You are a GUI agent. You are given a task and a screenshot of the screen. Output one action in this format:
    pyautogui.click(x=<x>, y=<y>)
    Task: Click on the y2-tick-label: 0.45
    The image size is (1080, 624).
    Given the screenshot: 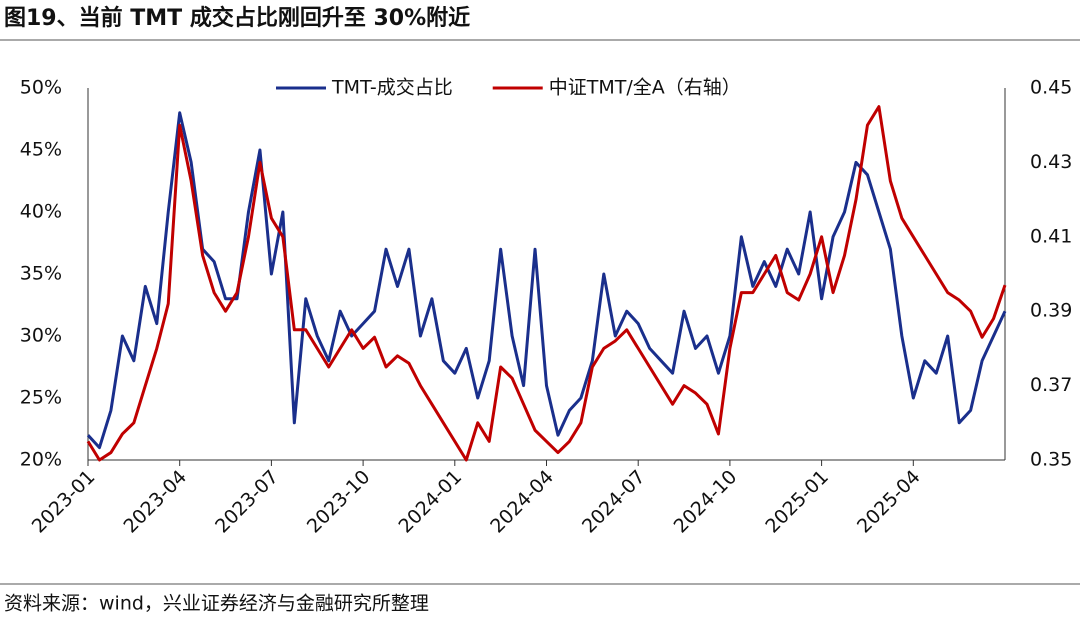 What is the action you would take?
    pyautogui.click(x=1051, y=88)
    